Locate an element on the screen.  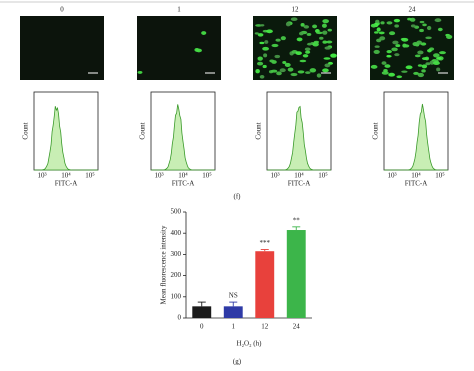
histogram-frame is located at coordinates (66, 131).